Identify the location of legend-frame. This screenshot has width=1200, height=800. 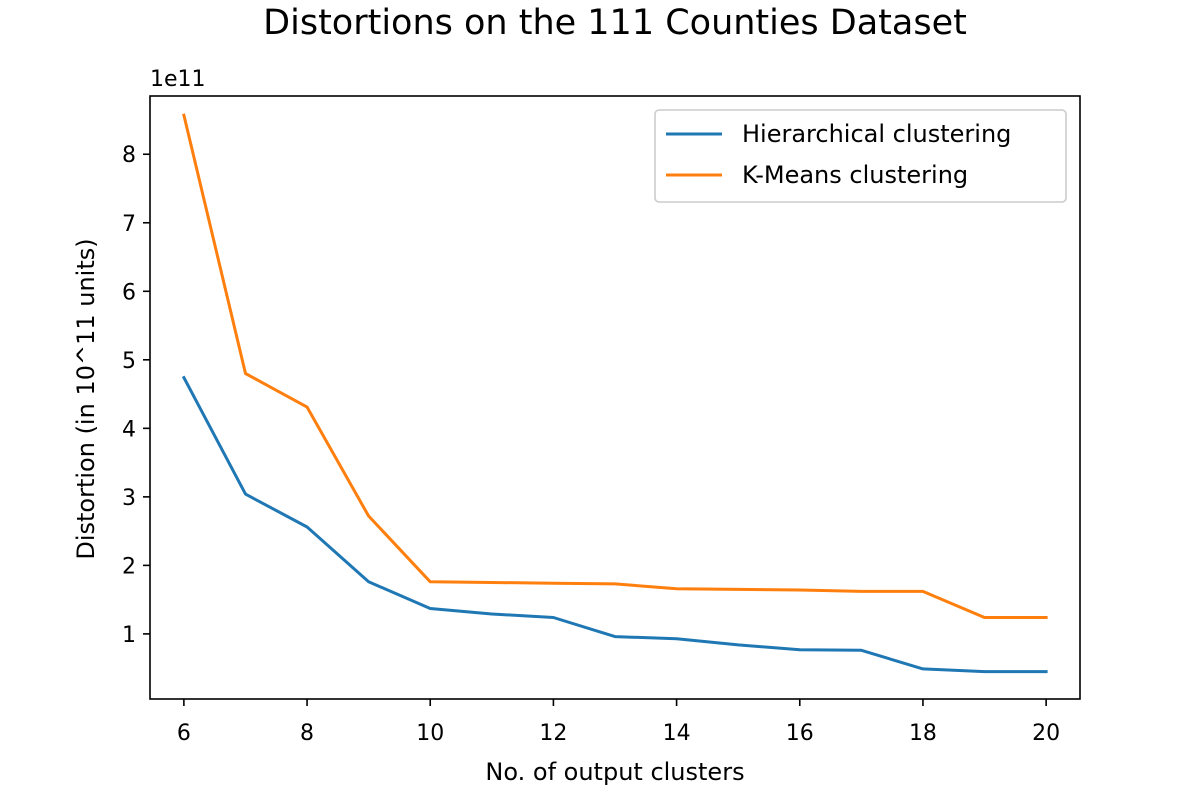
(860, 156).